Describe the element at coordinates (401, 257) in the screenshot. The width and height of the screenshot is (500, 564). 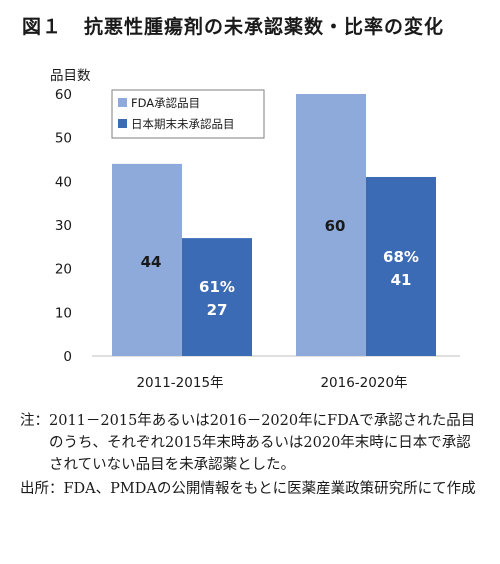
I see `data-label-japan-pct: 68%` at that location.